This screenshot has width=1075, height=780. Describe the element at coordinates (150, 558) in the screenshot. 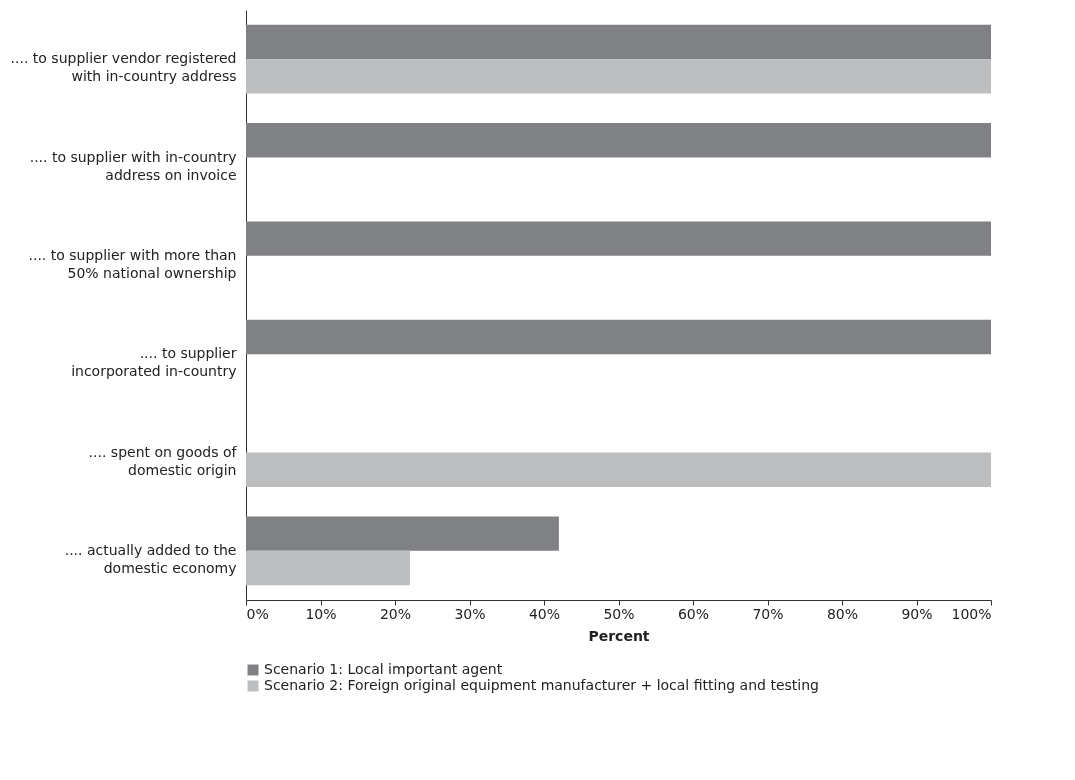

I see `y-tick-label: .... actually added to the domestic economy` at that location.